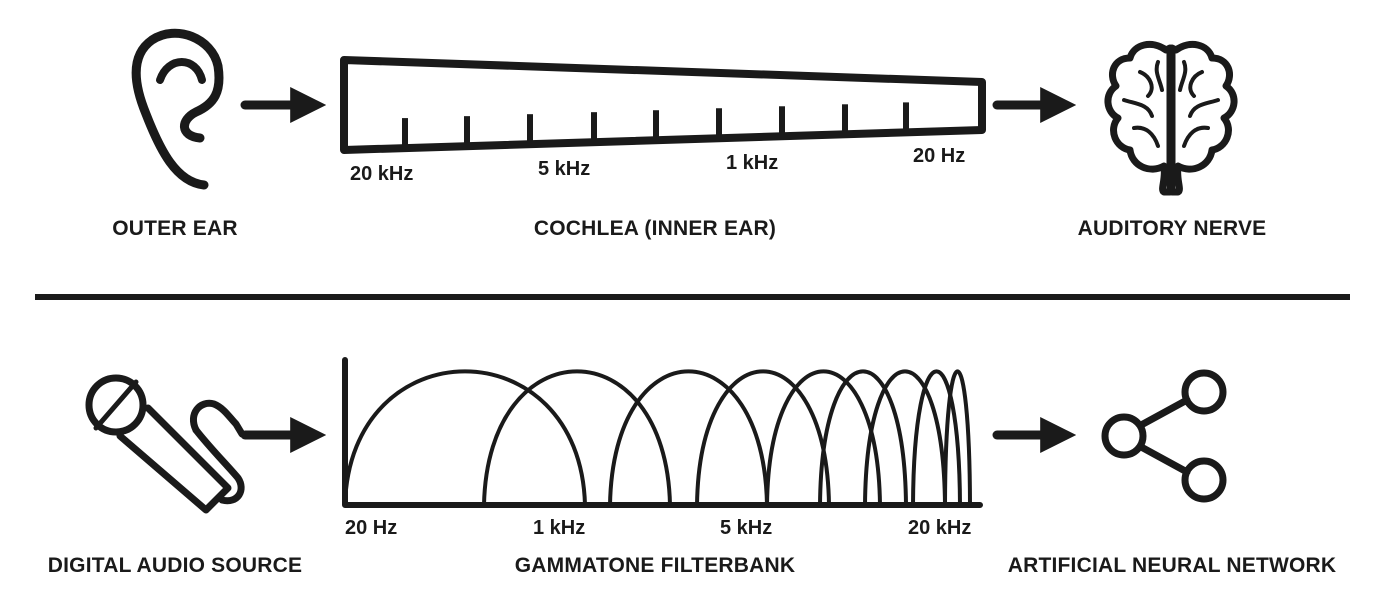 This screenshot has height=600, width=1400. Describe the element at coordinates (564, 169) in the screenshot. I see `cochlea-tick-label-5khz: 5 kHz` at that location.